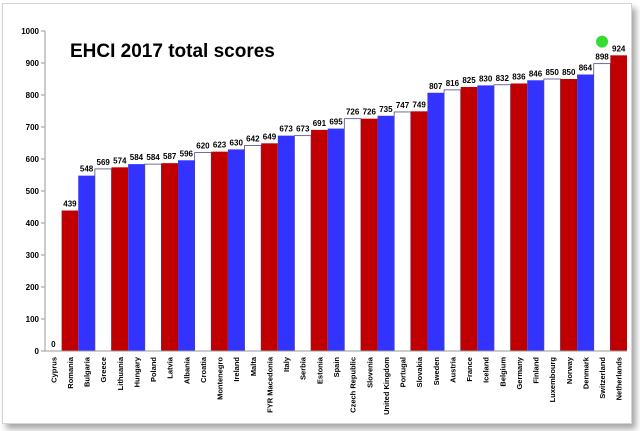 This screenshot has width=640, height=431. I want to click on y-tick-label: 100, so click(33, 319).